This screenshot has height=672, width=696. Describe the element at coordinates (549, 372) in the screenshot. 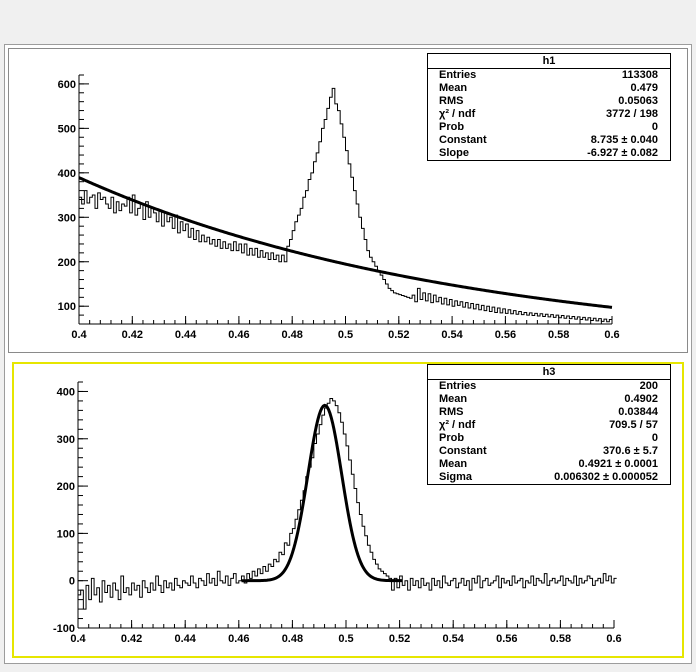

I see `statbox-title: h3` at that location.